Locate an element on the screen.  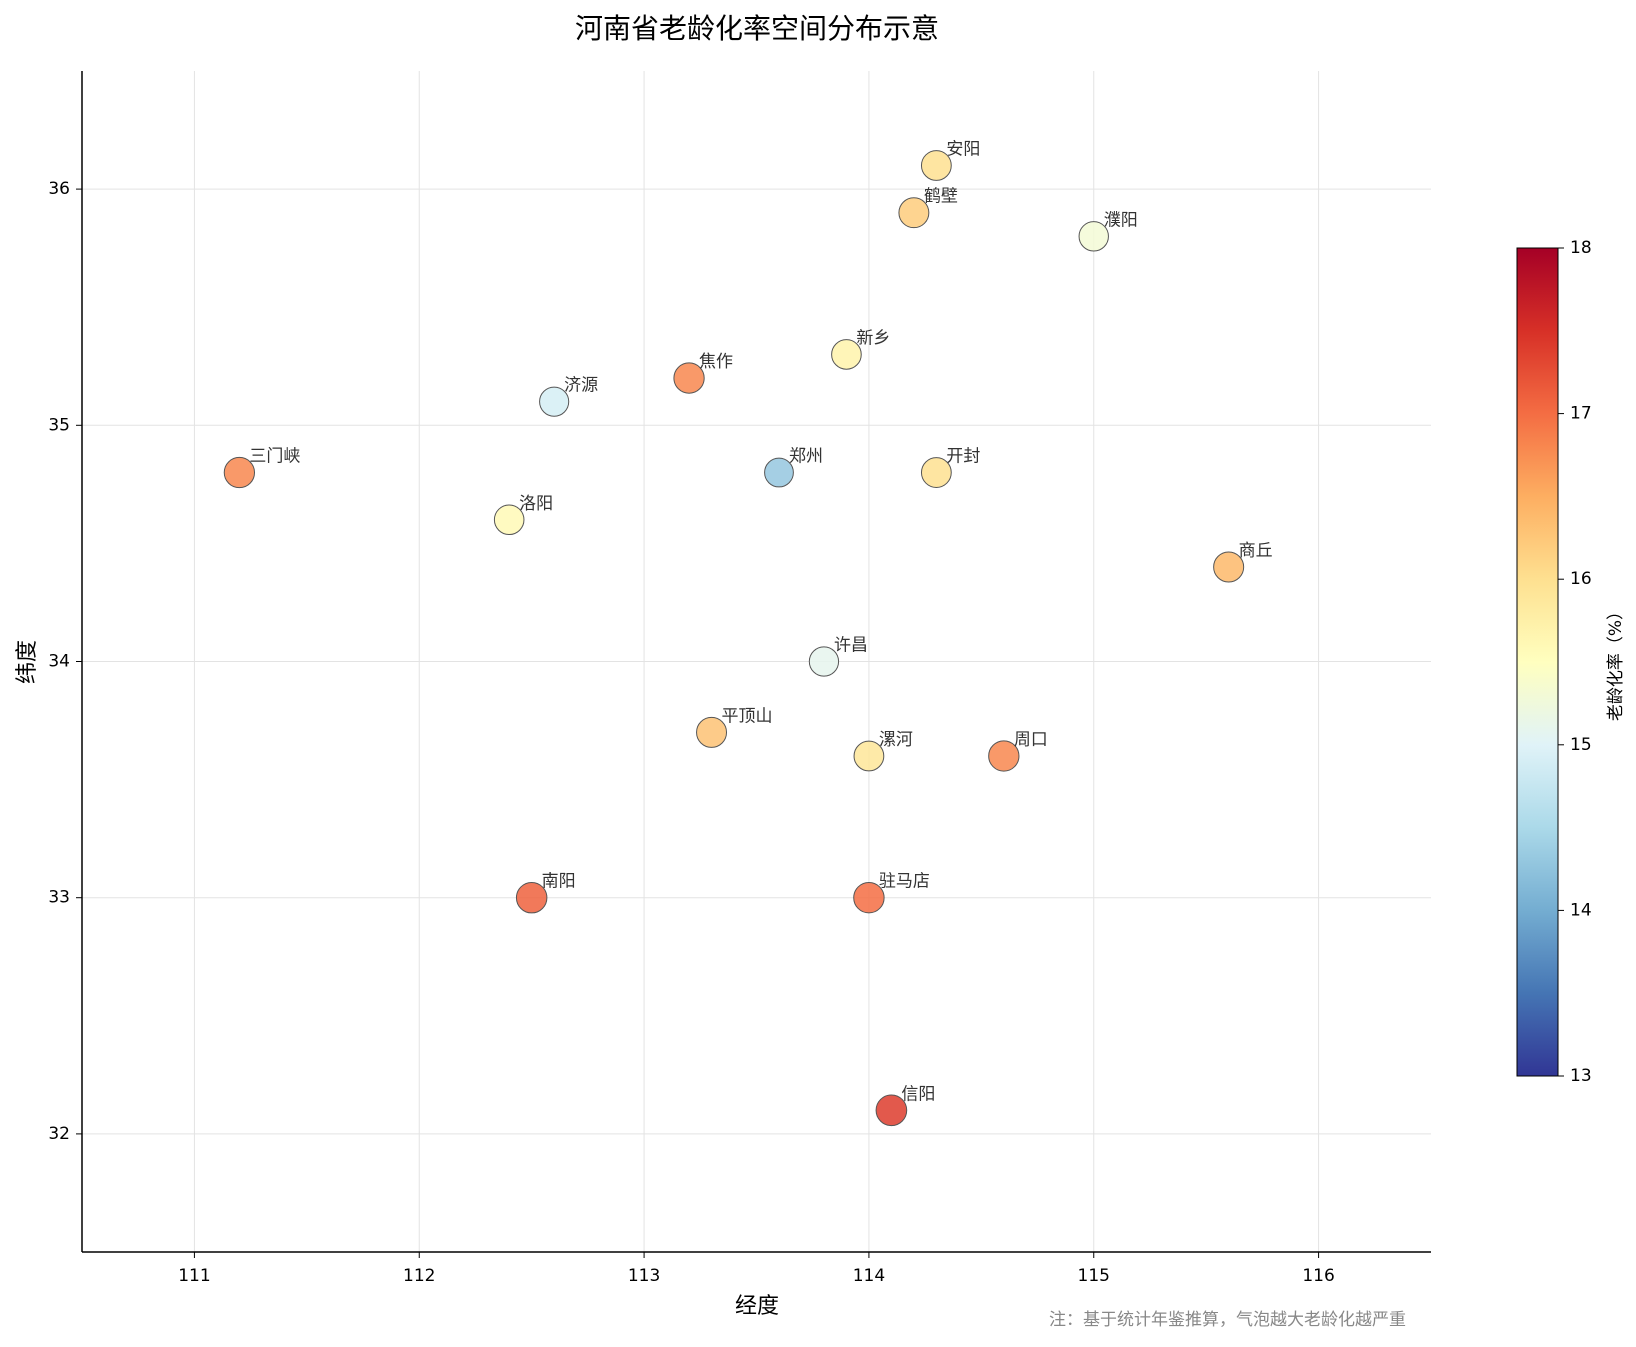
point-label: 商丘 is located at coordinates (1256, 551).